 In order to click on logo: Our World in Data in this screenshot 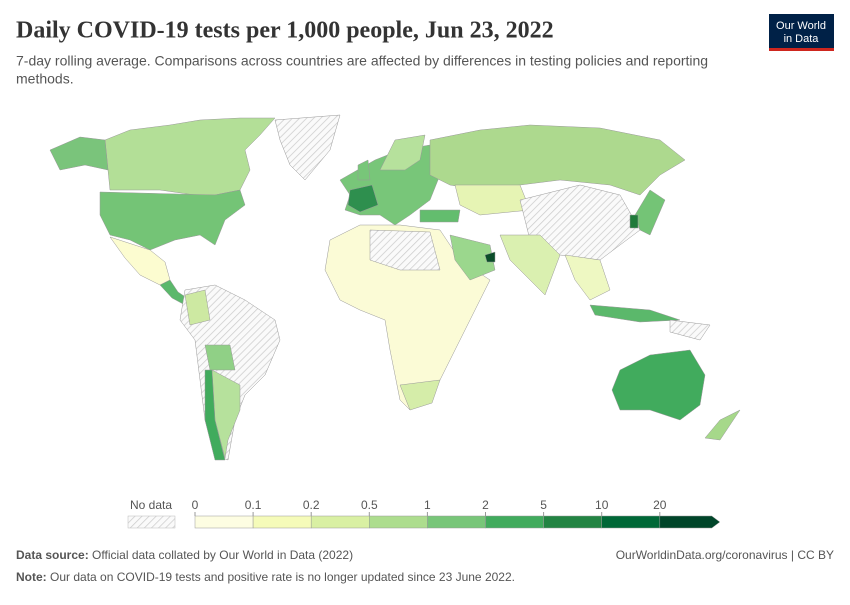, I will do `click(801, 32)`.